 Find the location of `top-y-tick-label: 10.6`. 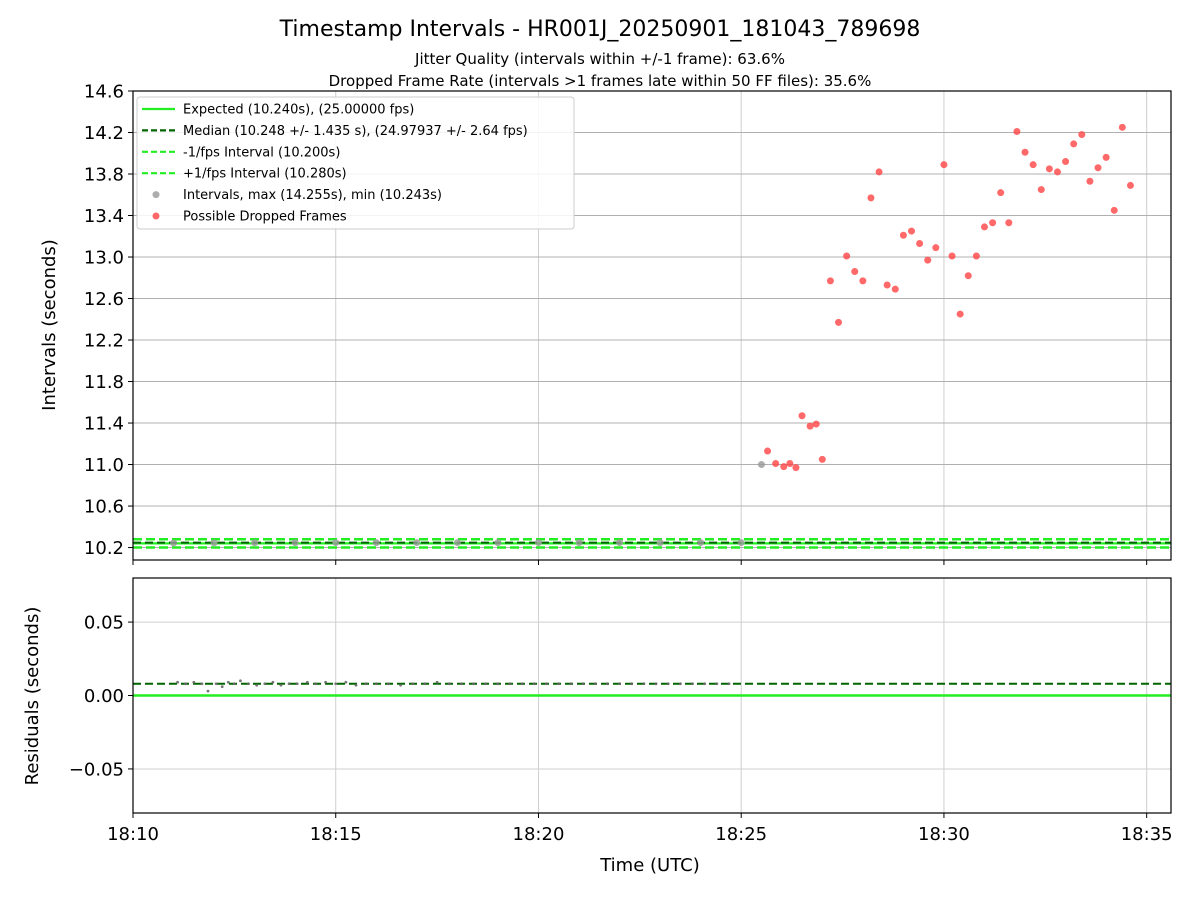

top-y-tick-label: 10.6 is located at coordinates (104, 507).